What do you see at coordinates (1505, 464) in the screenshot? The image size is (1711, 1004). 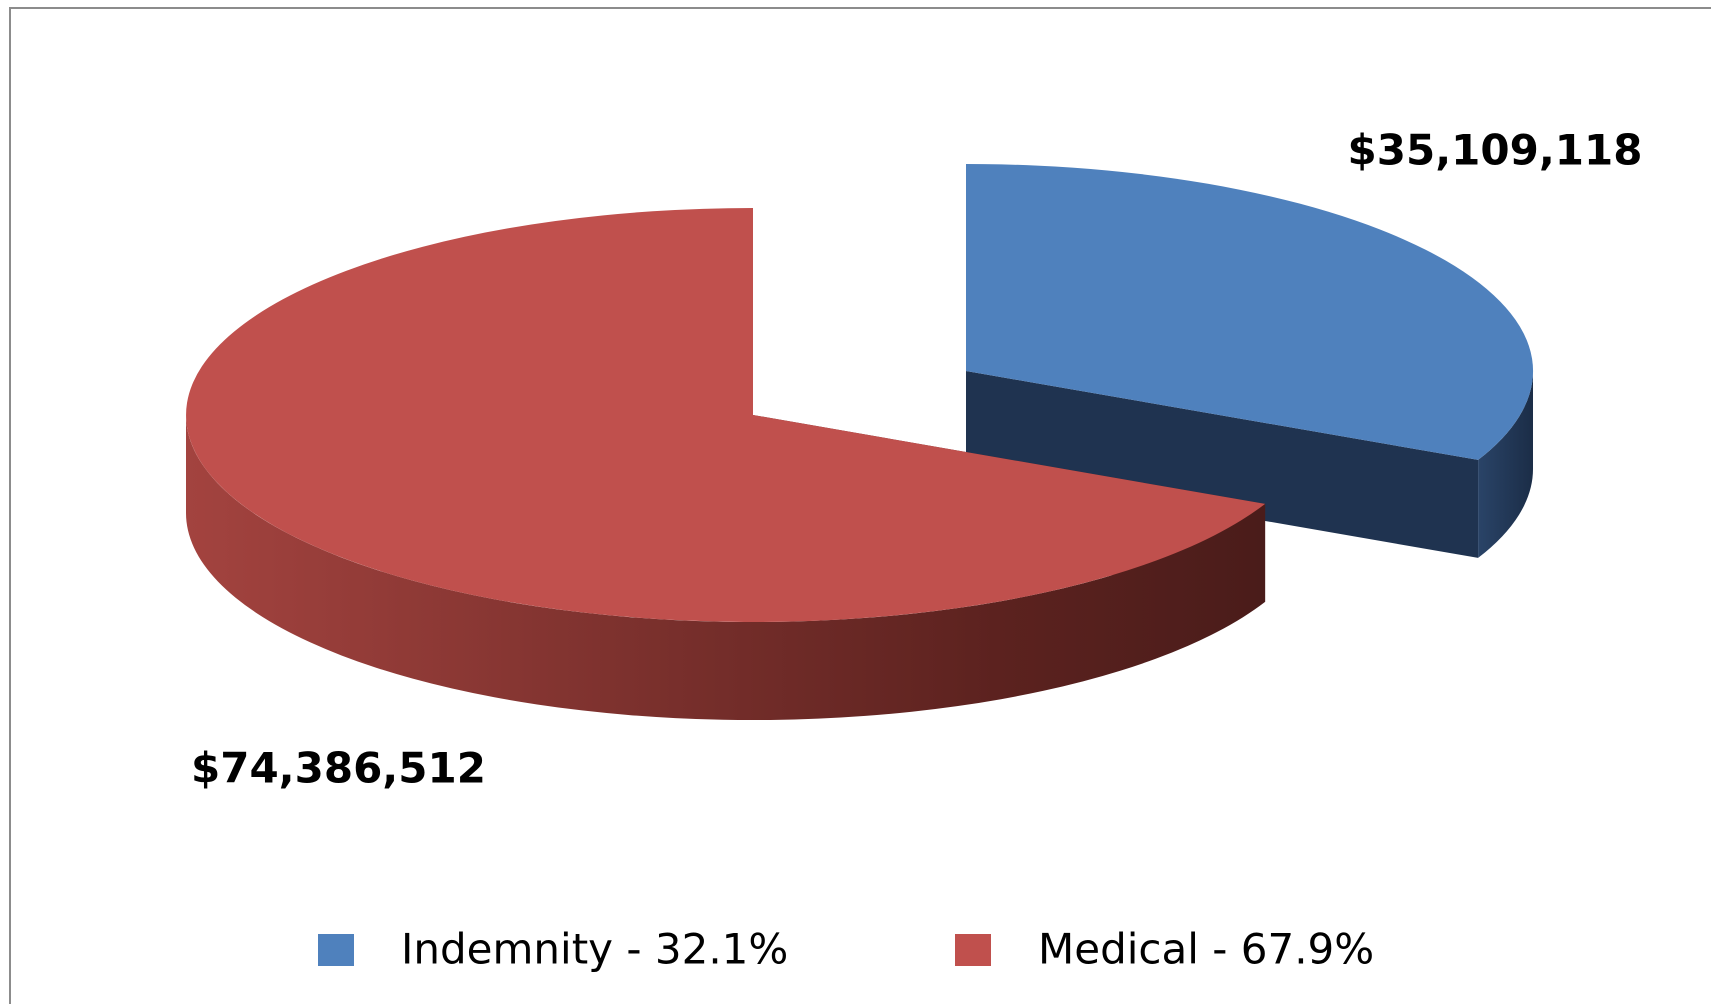 I see `slice-side` at bounding box center [1505, 464].